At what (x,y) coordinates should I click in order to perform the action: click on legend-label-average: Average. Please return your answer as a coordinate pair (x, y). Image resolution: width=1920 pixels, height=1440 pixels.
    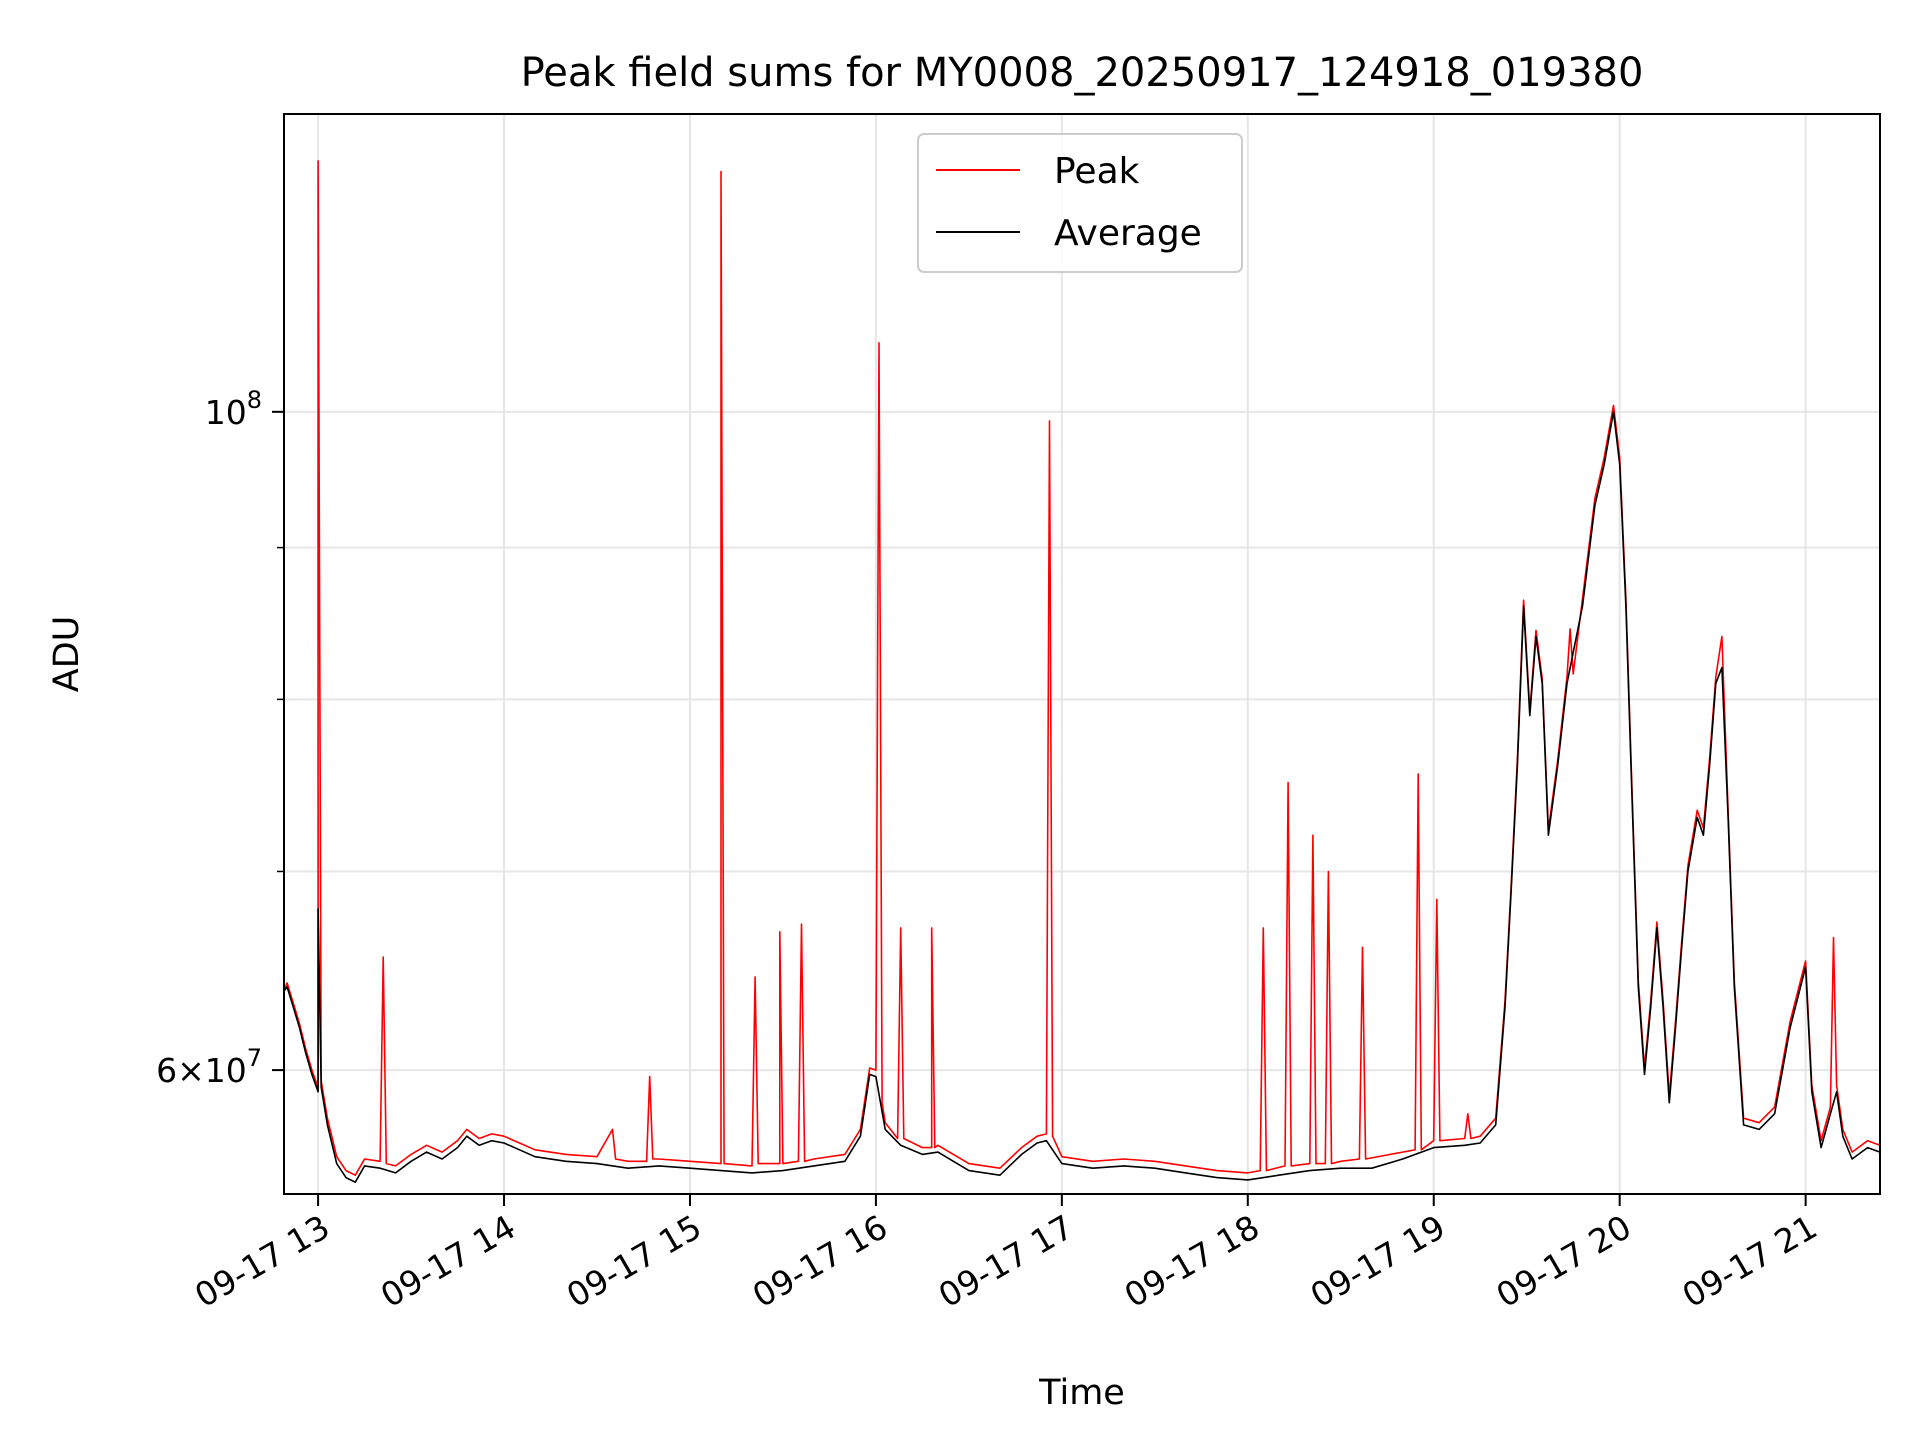
    Looking at the image, I should click on (1128, 233).